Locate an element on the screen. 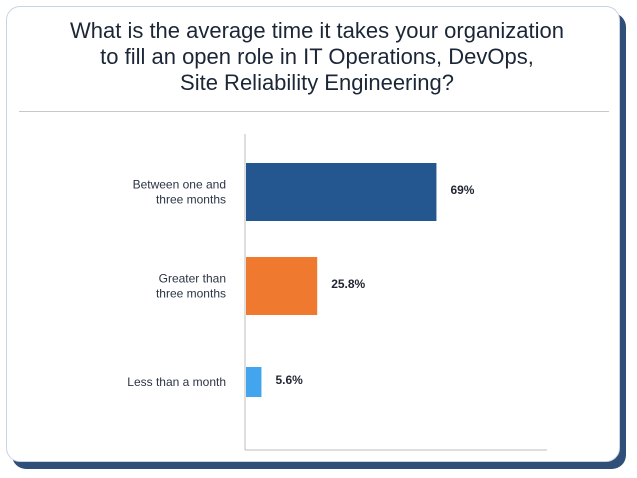  title-divider is located at coordinates (314, 111).